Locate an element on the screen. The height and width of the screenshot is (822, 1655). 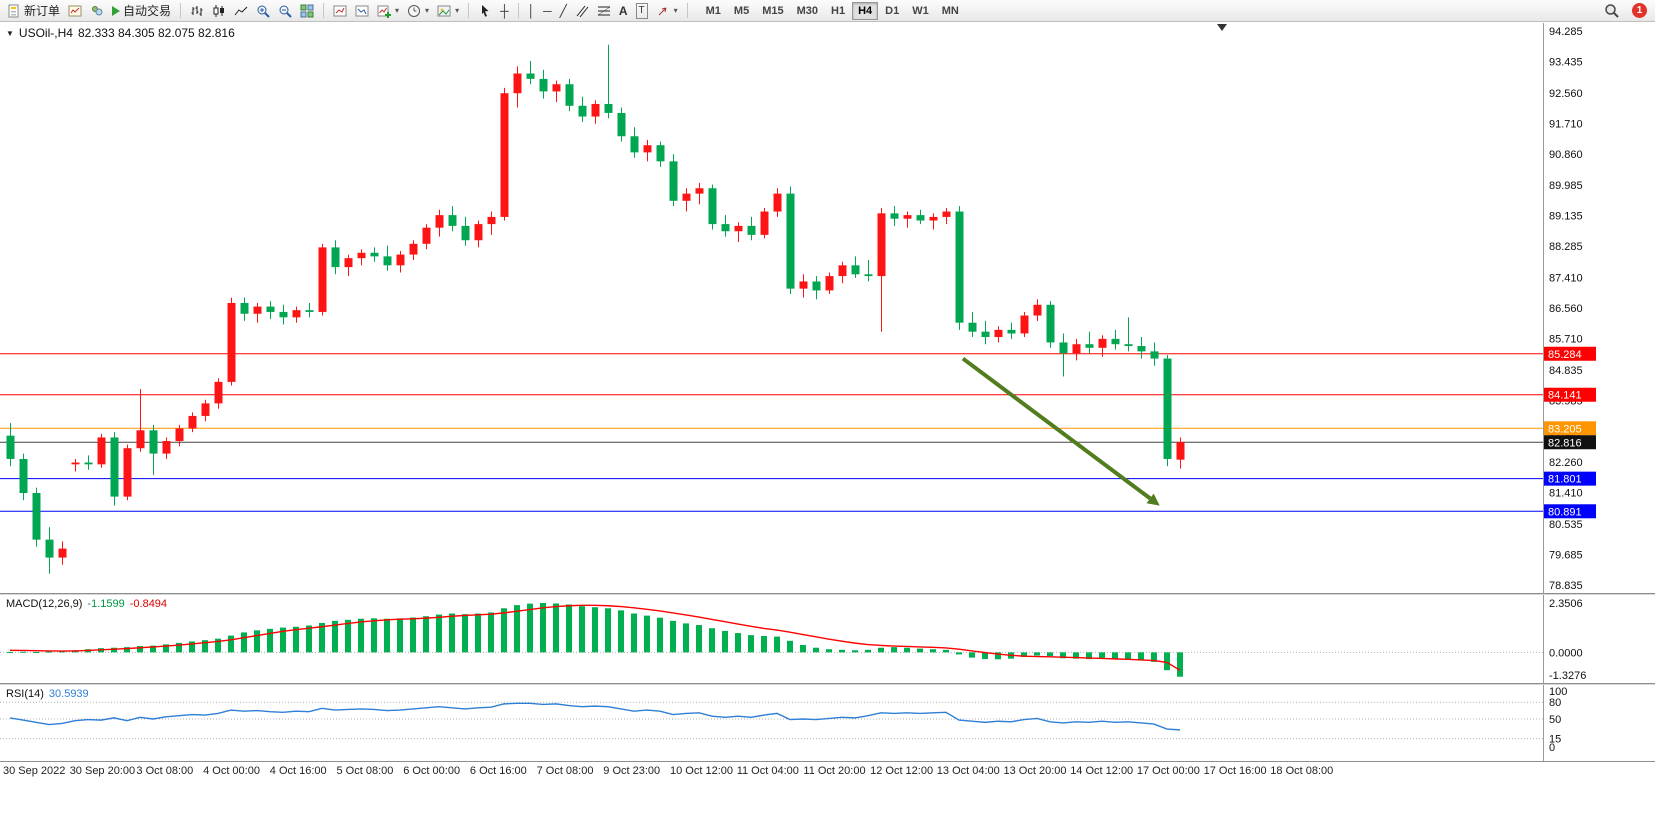
time-axis-label: 7 Oct 08:00 is located at coordinates (565, 771).